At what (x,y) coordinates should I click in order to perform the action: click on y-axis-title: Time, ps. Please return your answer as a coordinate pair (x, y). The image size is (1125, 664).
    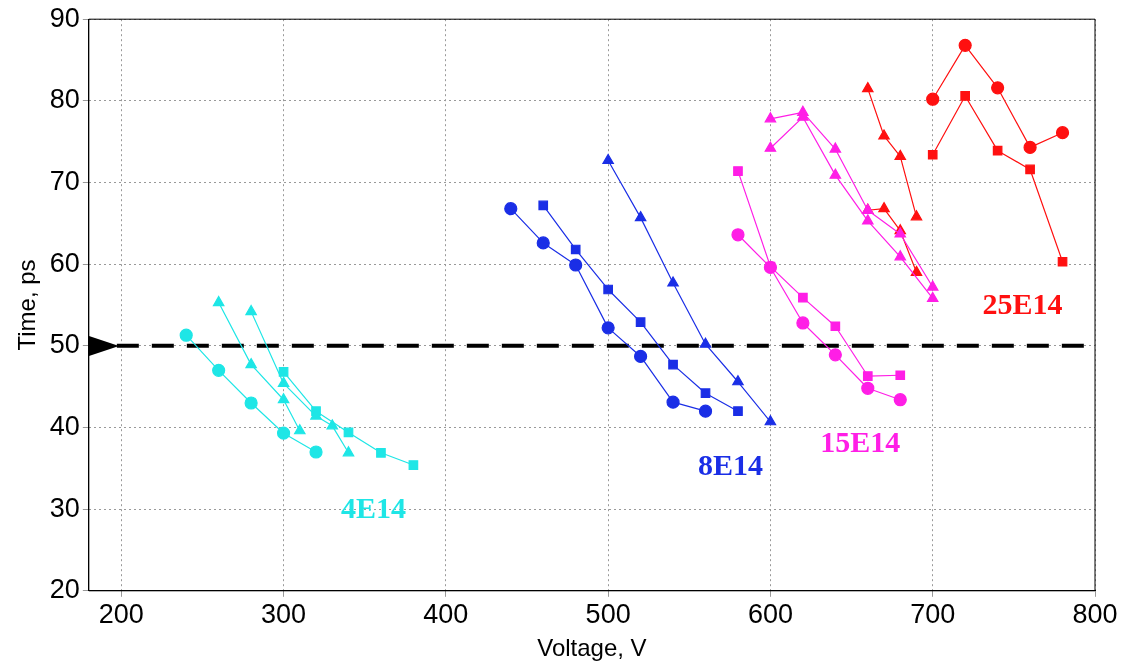
    Looking at the image, I should click on (27, 305).